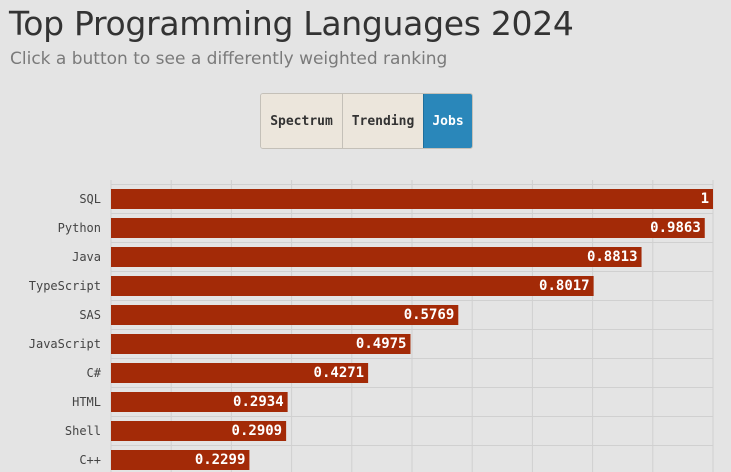  I want to click on bar-value-label: 0.2934, so click(258, 402).